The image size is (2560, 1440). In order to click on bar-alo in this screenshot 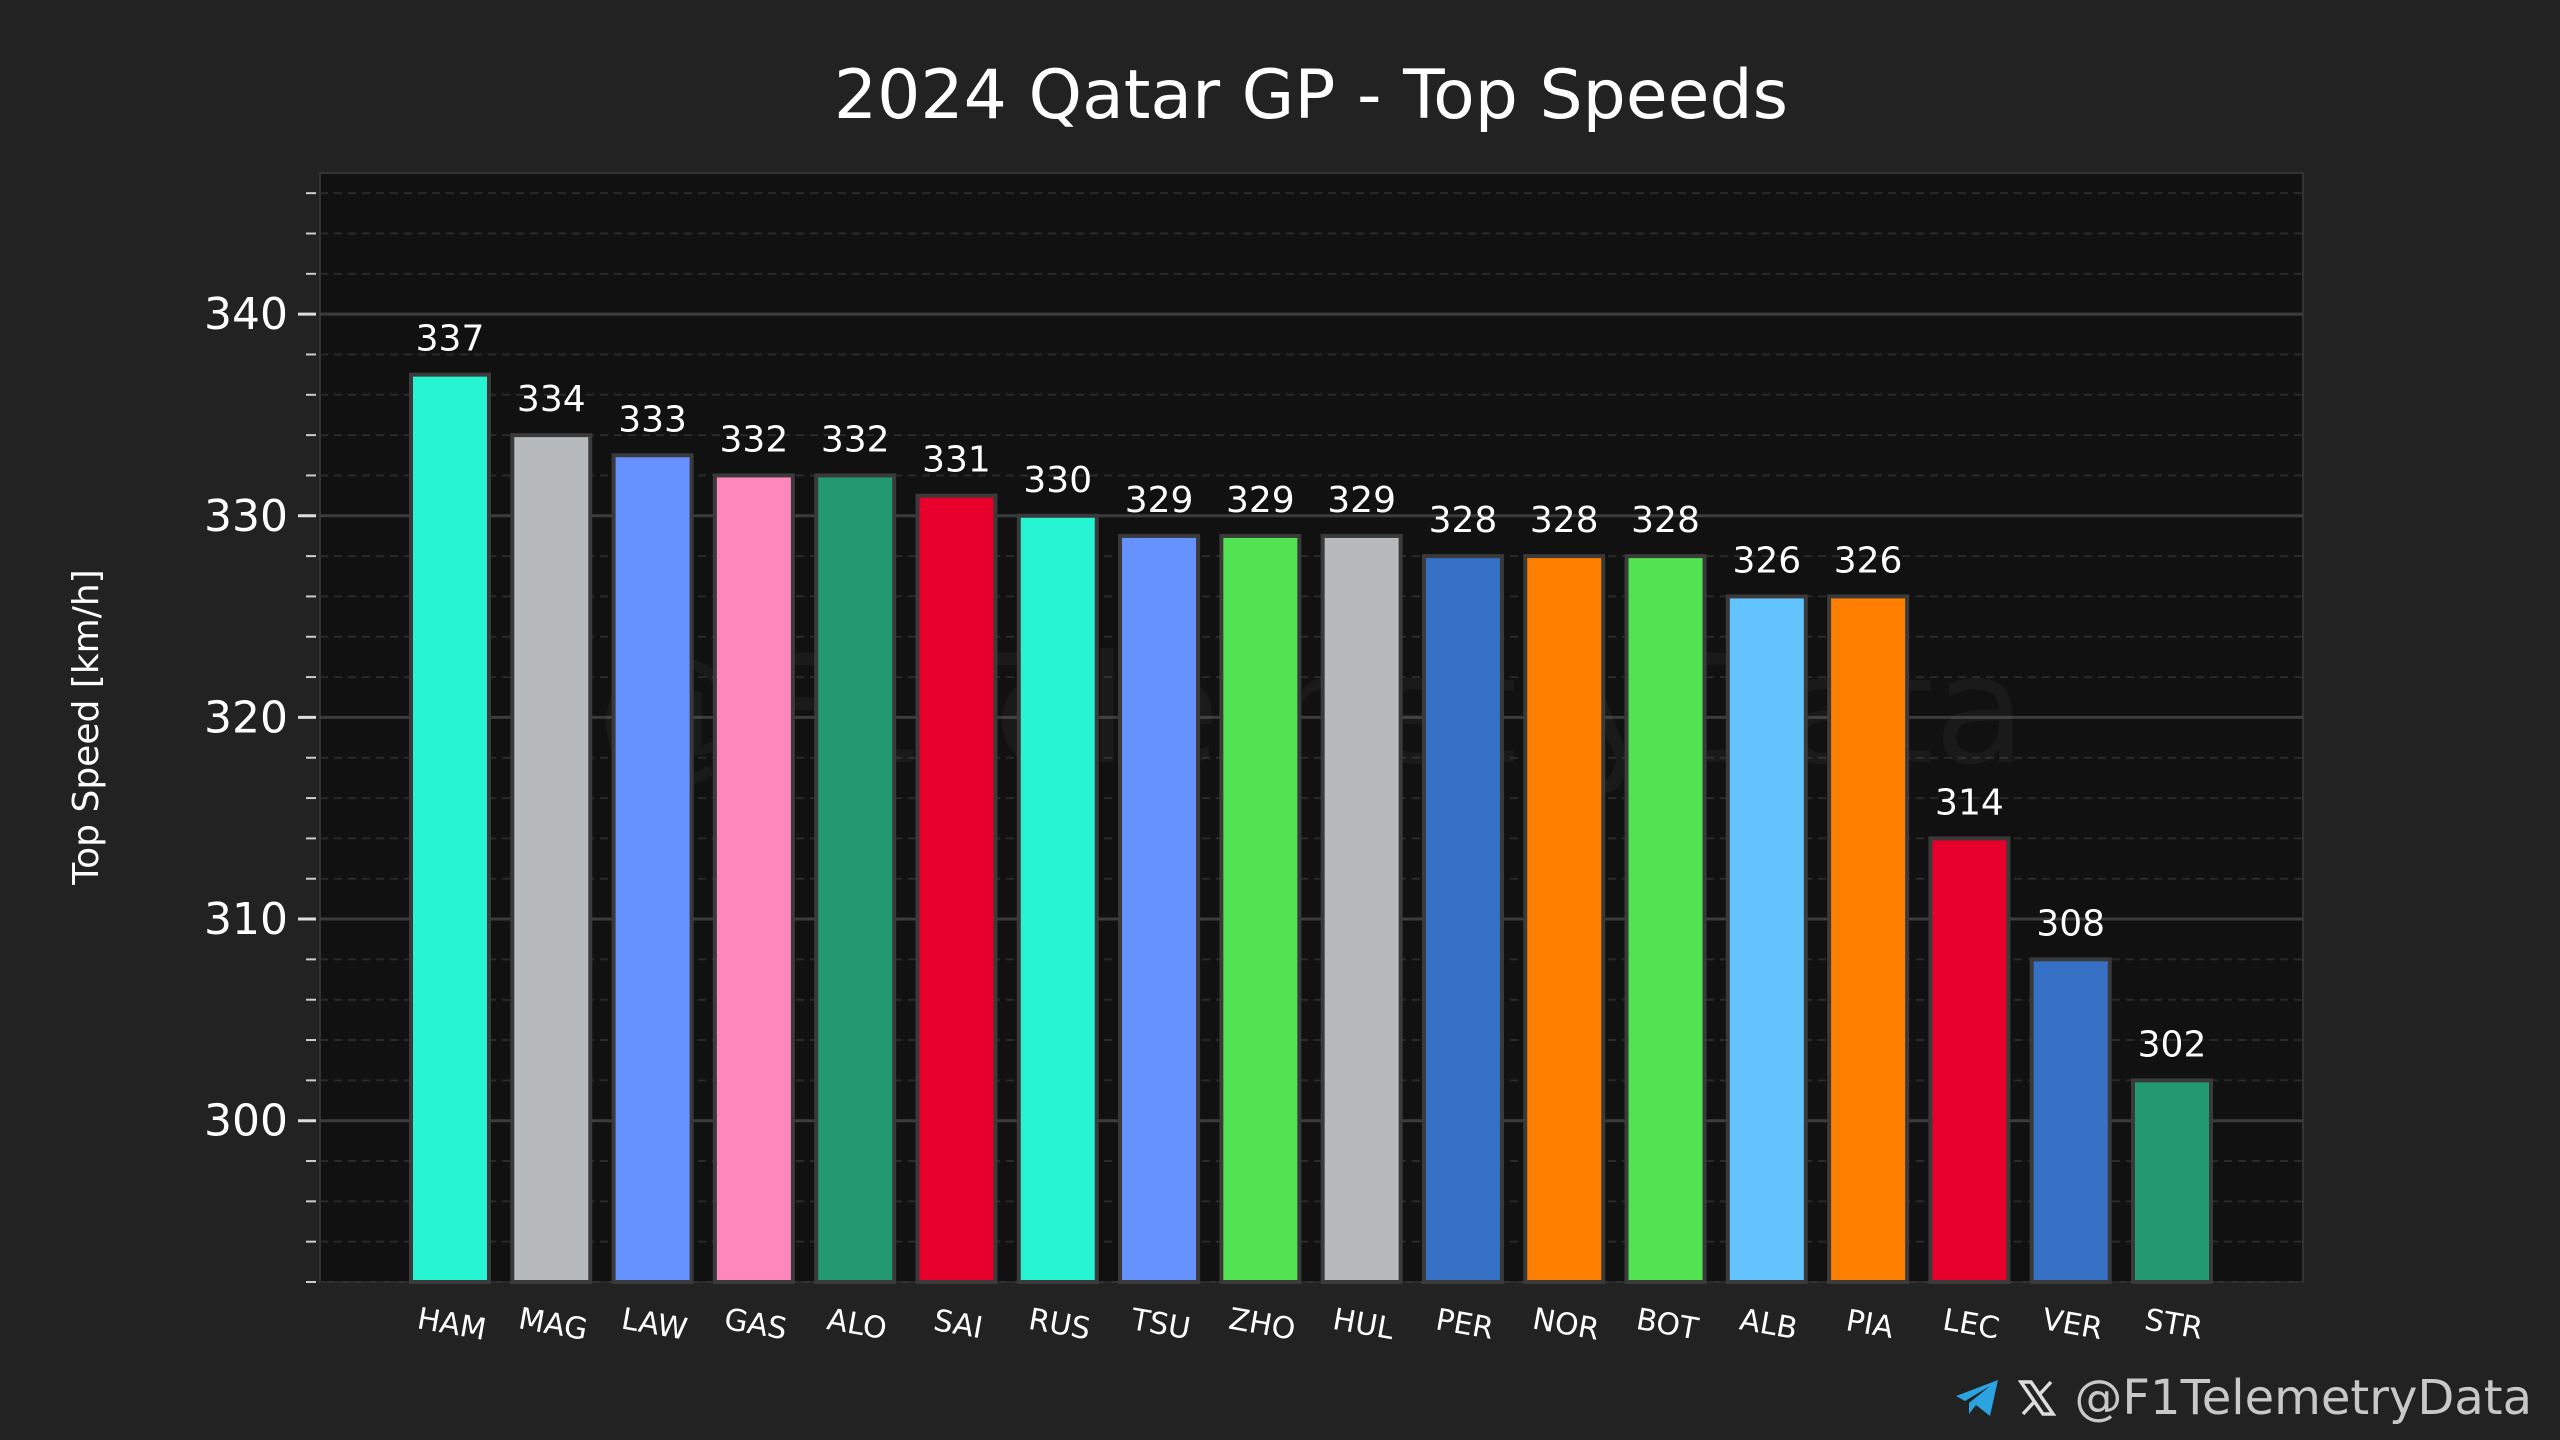, I will do `click(855, 879)`.